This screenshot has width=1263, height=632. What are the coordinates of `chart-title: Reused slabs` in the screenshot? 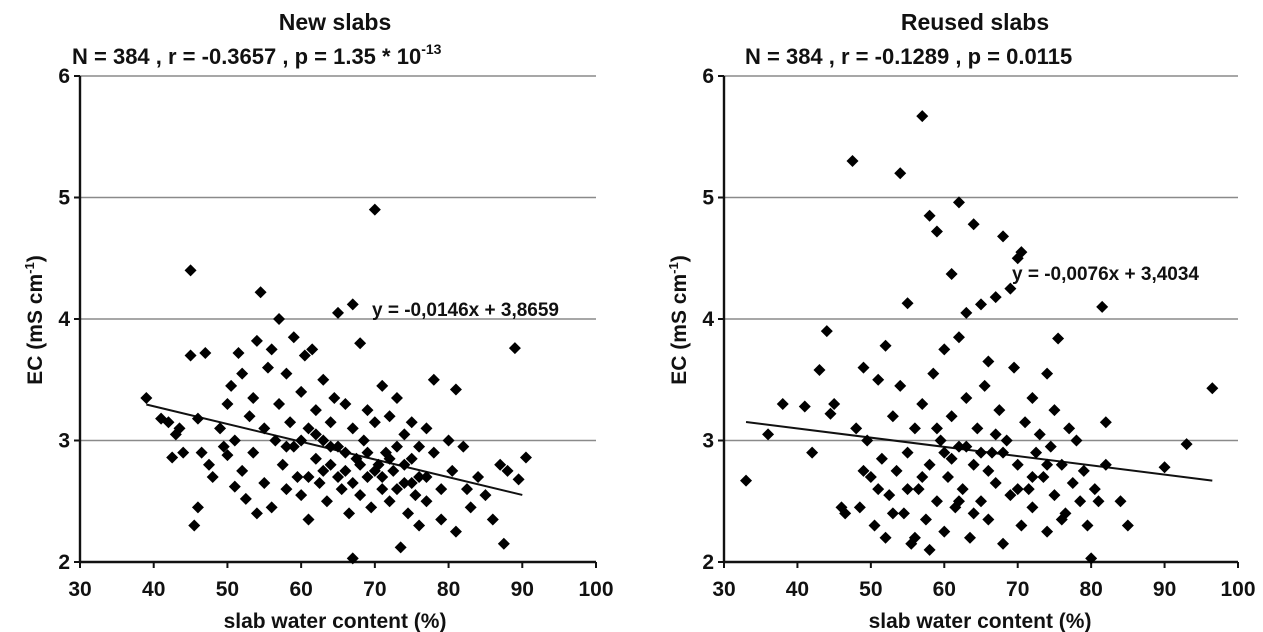 It's located at (975, 22).